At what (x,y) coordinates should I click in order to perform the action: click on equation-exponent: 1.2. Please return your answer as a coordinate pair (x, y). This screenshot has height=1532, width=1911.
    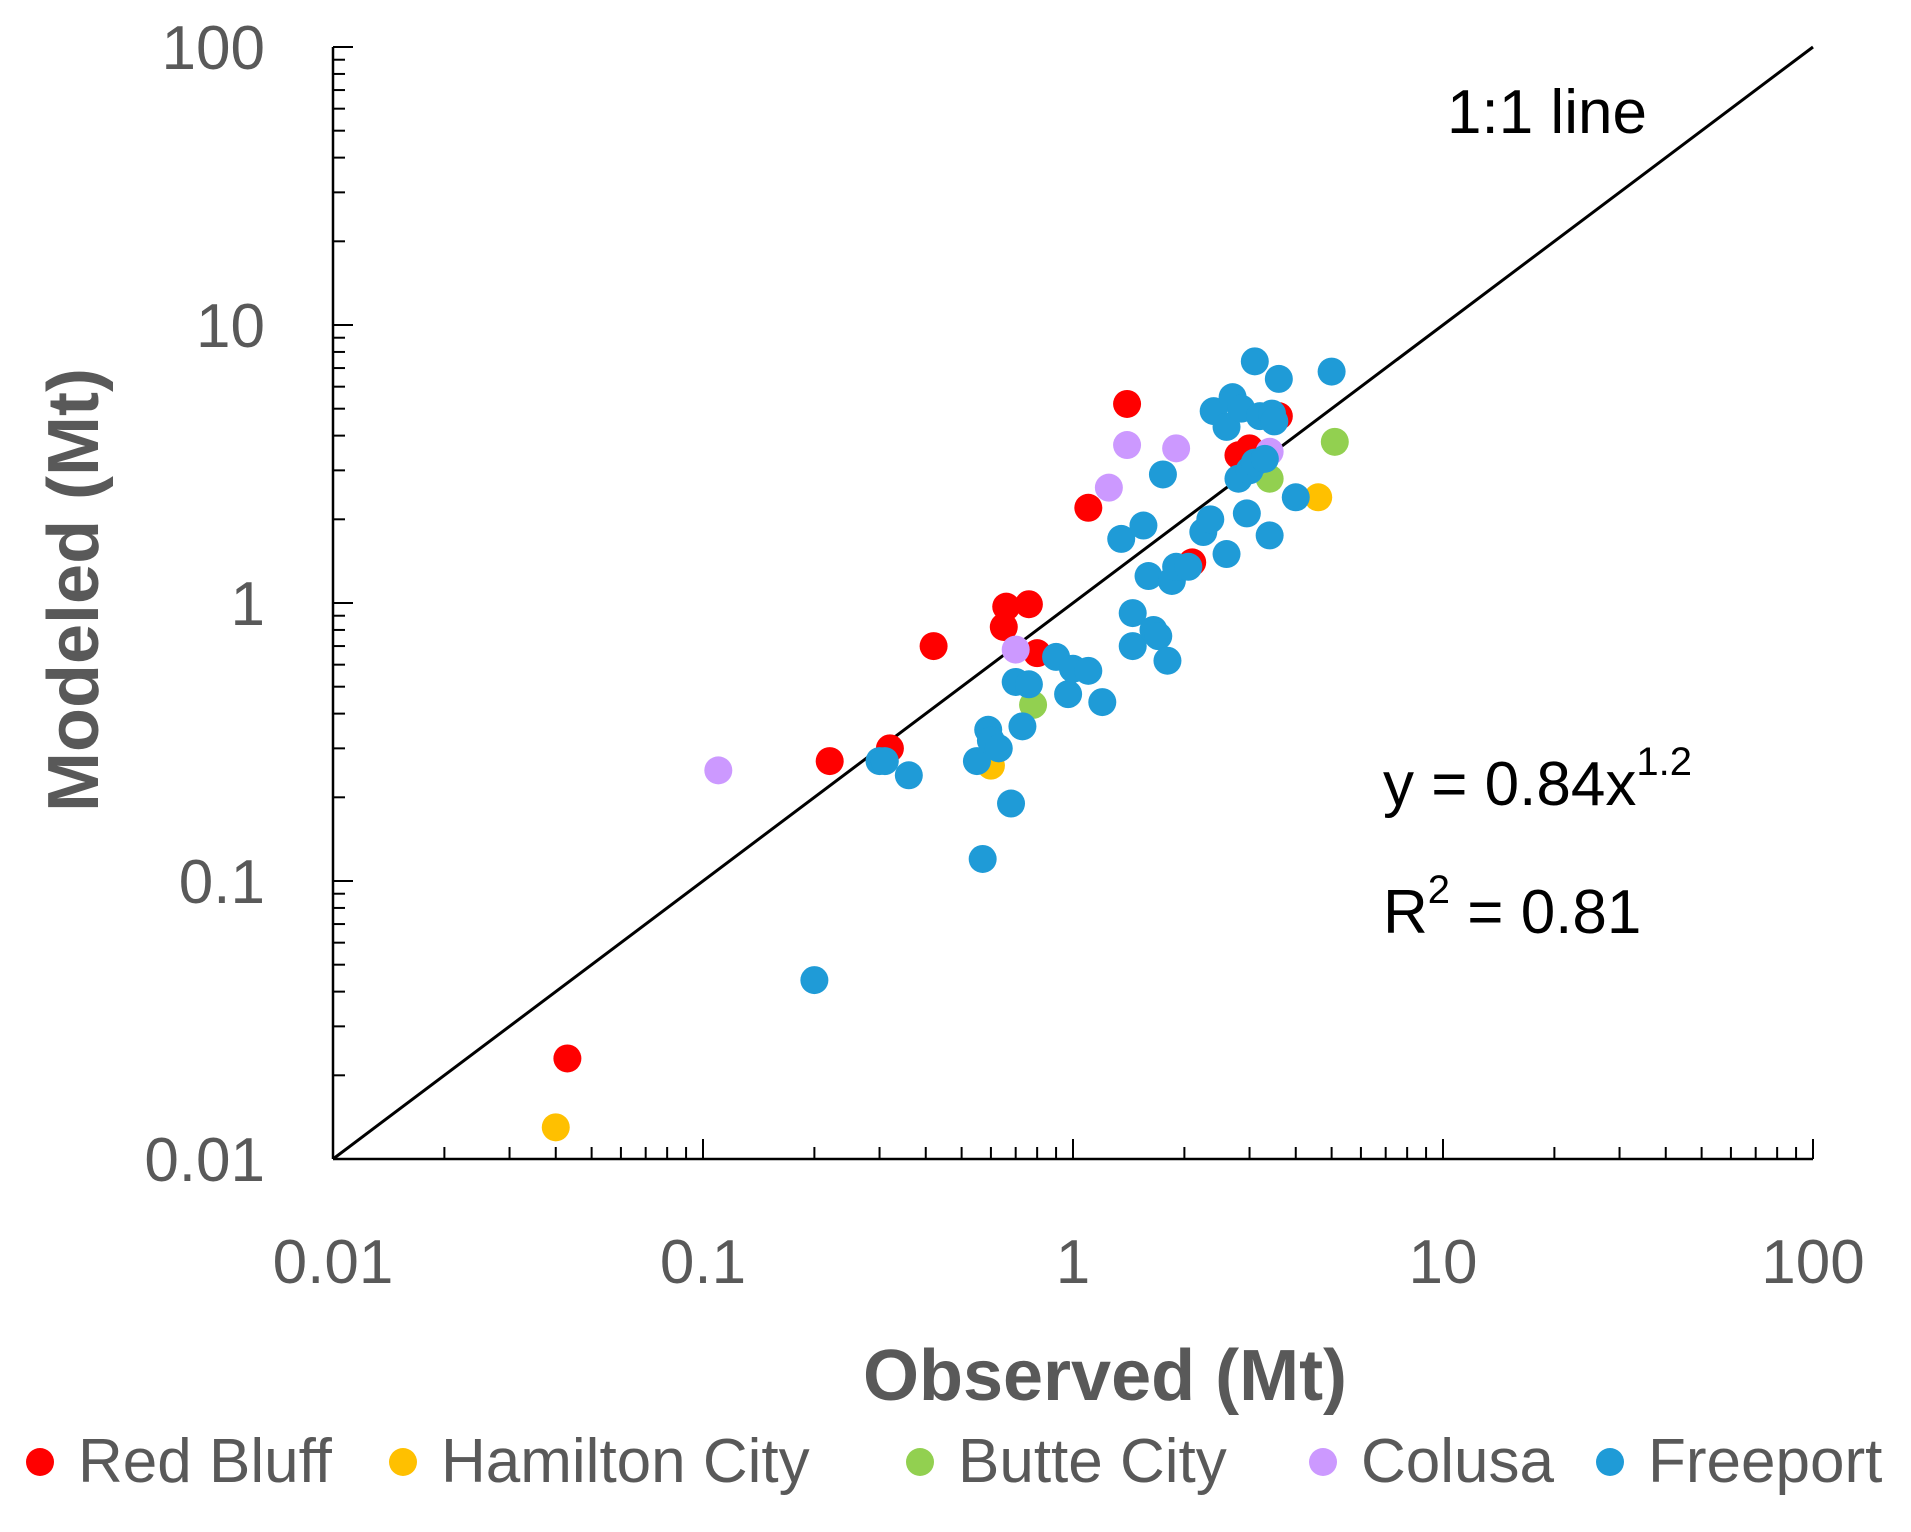
    Looking at the image, I should click on (1664, 762).